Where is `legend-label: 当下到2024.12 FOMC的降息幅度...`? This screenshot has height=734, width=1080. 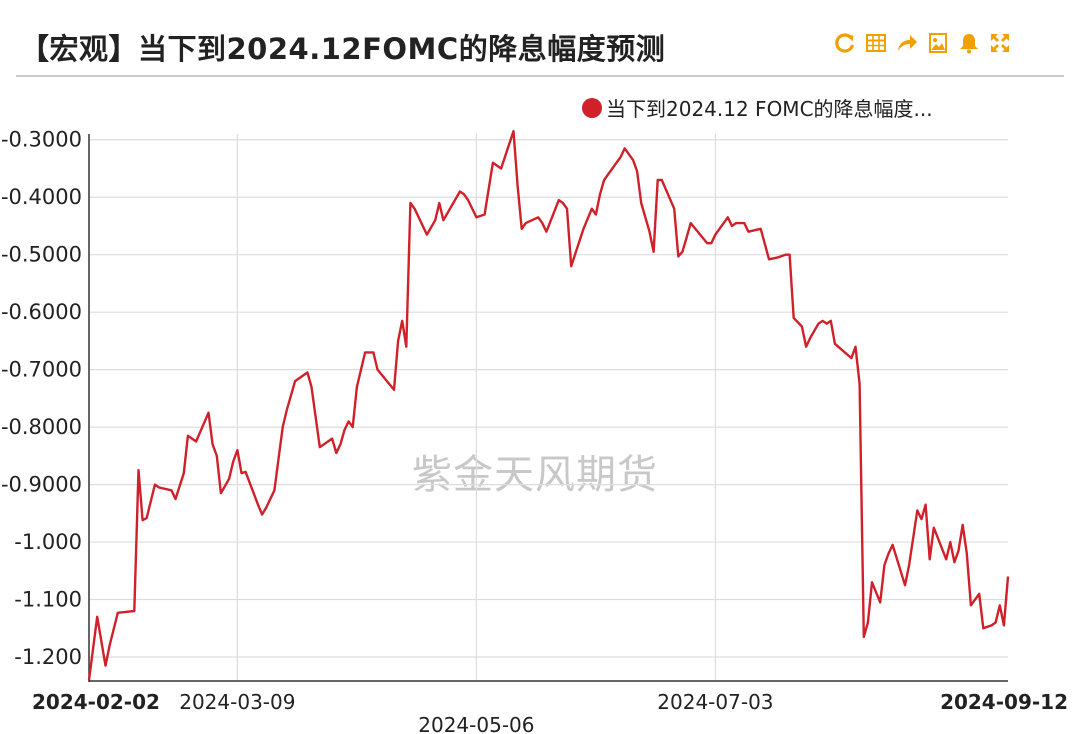 legend-label: 当下到2024.12 FOMC的降息幅度... is located at coordinates (769, 109).